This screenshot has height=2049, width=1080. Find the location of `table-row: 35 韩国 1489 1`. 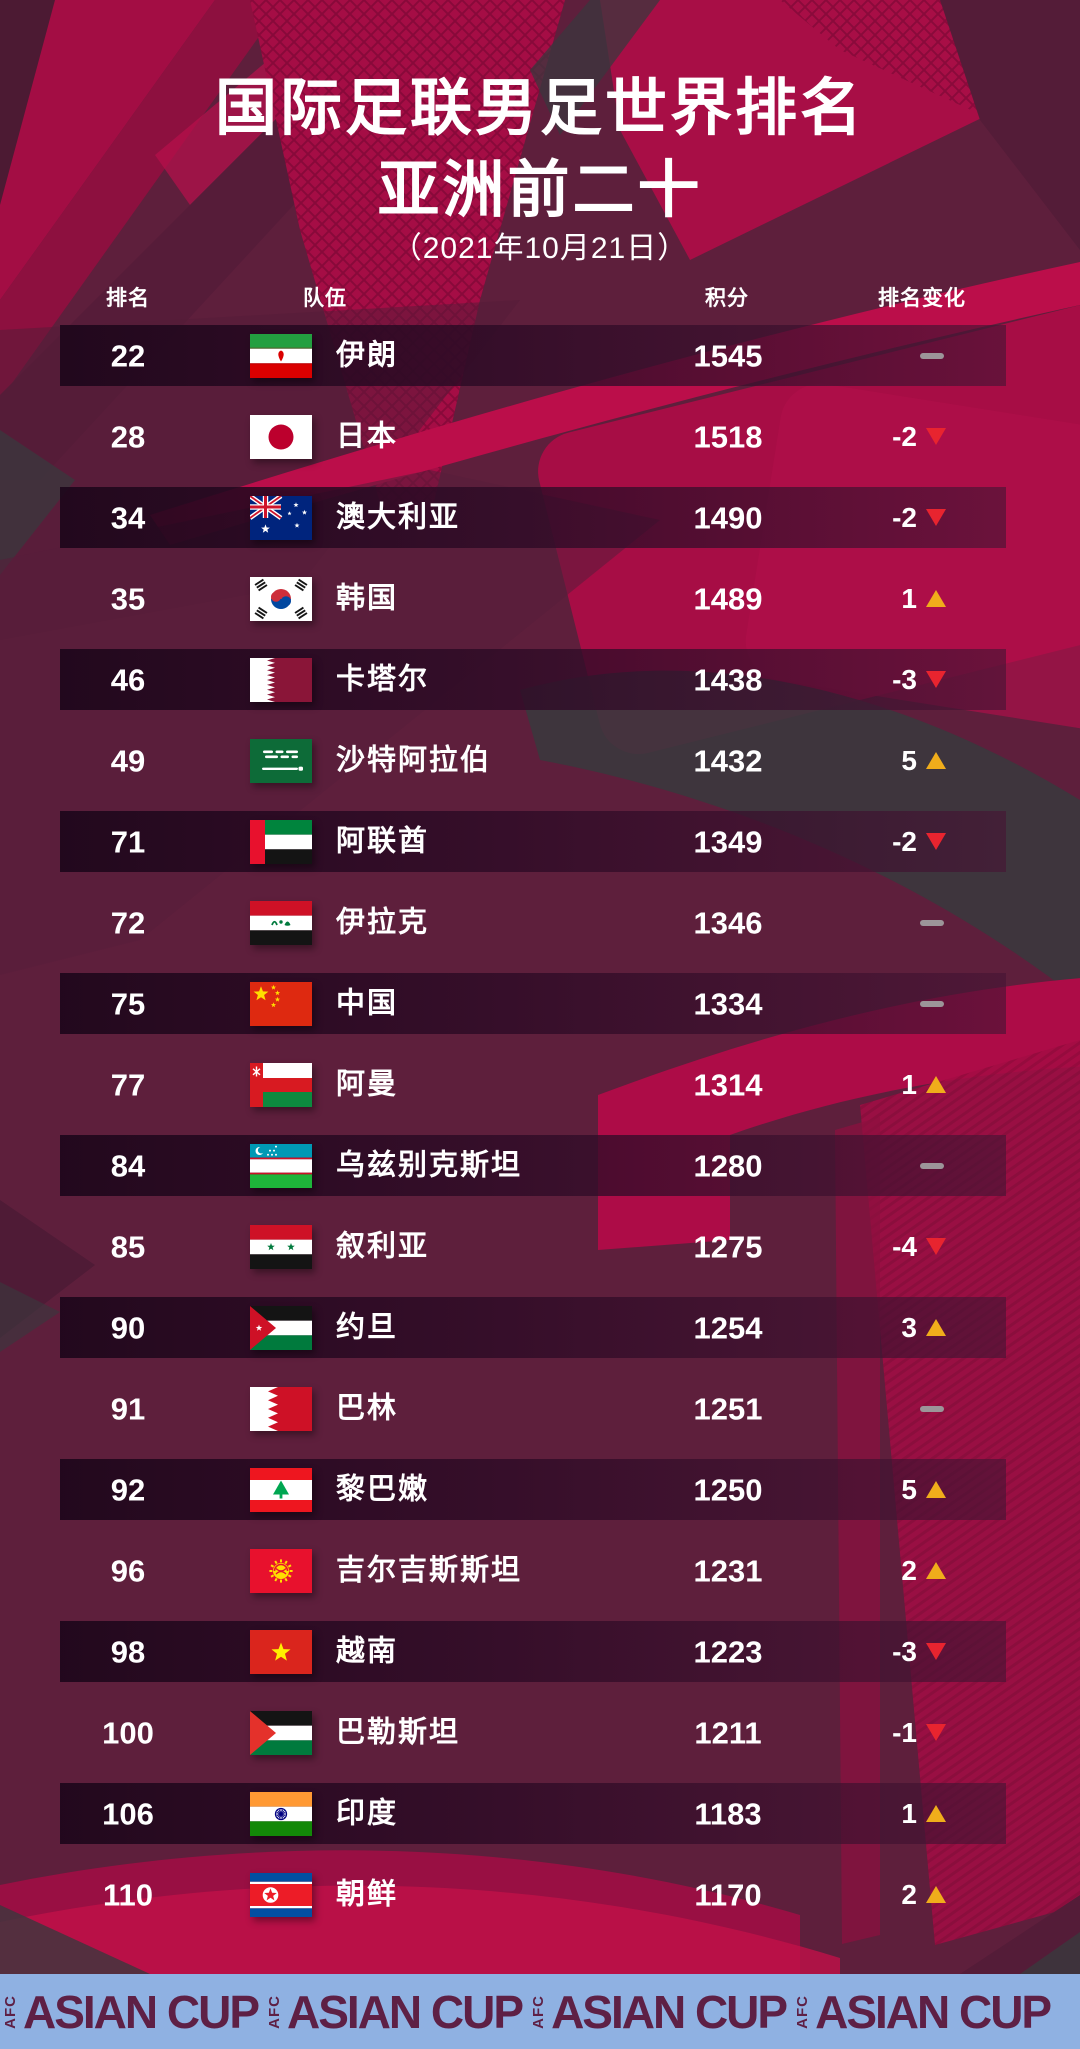

table-row: 35 韩国 1489 1 is located at coordinates (533, 598).